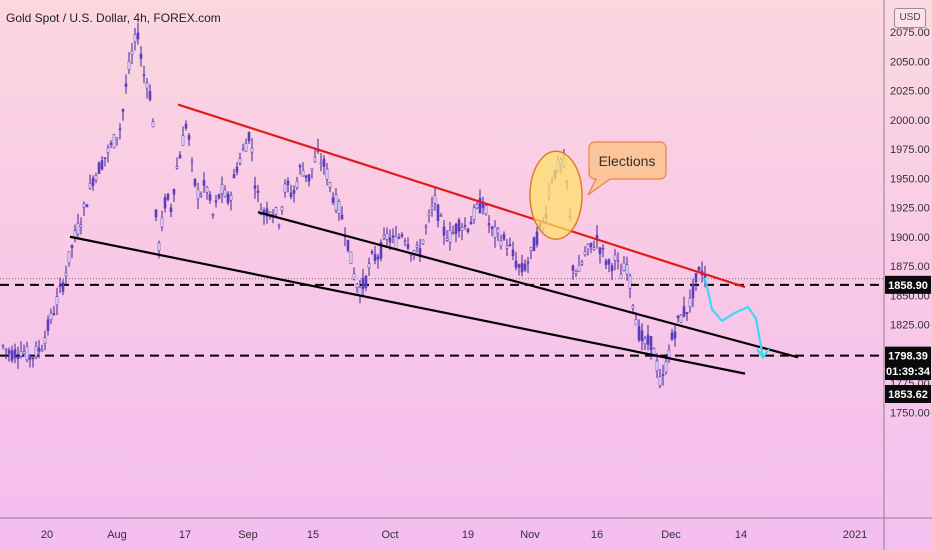  I want to click on price-label: 1853.62, so click(908, 395).